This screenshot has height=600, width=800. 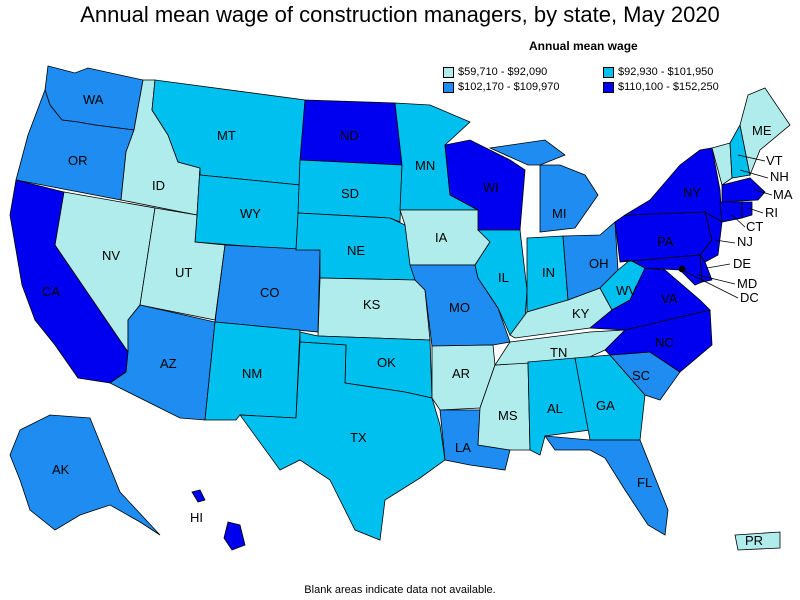 What do you see at coordinates (270, 292) in the screenshot?
I see `label-CO: CO` at bounding box center [270, 292].